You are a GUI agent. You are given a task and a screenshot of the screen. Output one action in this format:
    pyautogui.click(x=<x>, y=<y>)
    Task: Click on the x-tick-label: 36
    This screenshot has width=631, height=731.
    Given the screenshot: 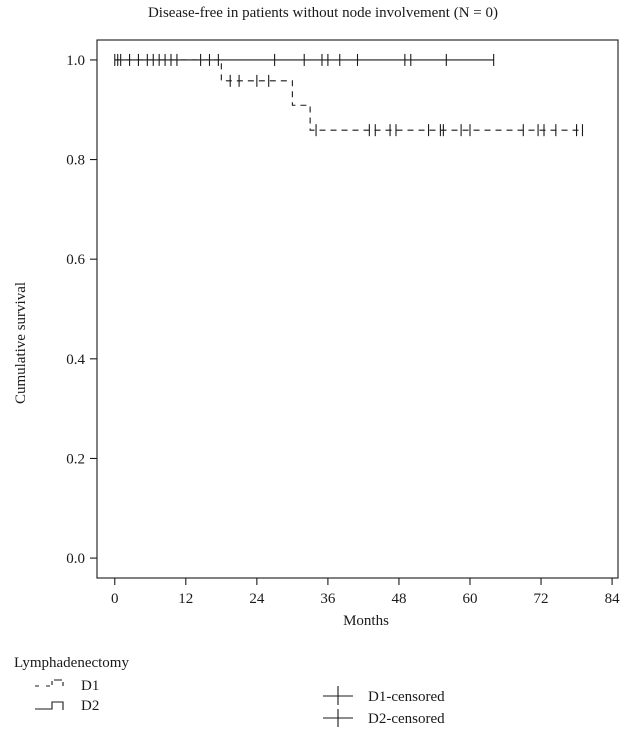 What is the action you would take?
    pyautogui.click(x=328, y=599)
    